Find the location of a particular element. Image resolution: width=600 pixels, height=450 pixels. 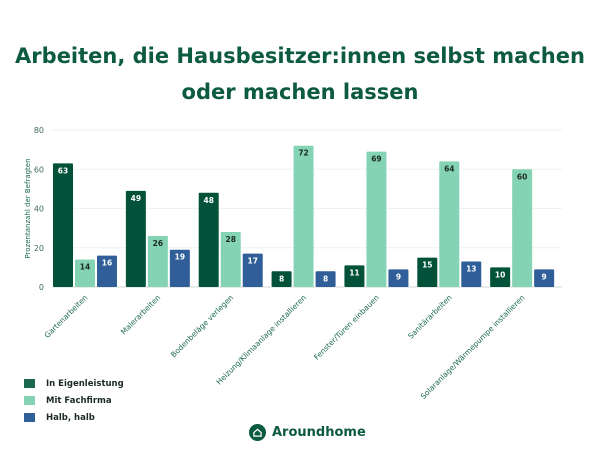

legend-label: Halb, halb is located at coordinates (70, 418).